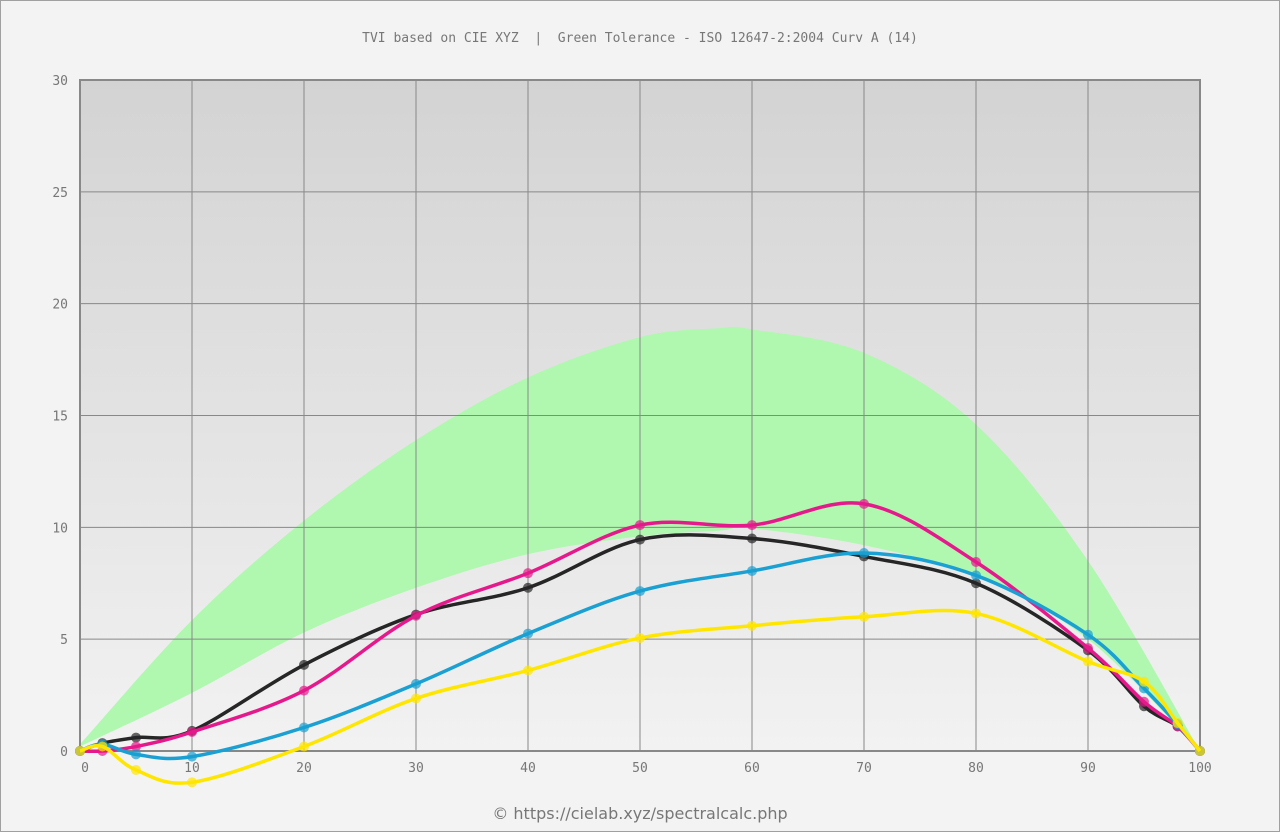 The height and width of the screenshot is (832, 1280). What do you see at coordinates (528, 768) in the screenshot?
I see `x-tick-label: 40` at bounding box center [528, 768].